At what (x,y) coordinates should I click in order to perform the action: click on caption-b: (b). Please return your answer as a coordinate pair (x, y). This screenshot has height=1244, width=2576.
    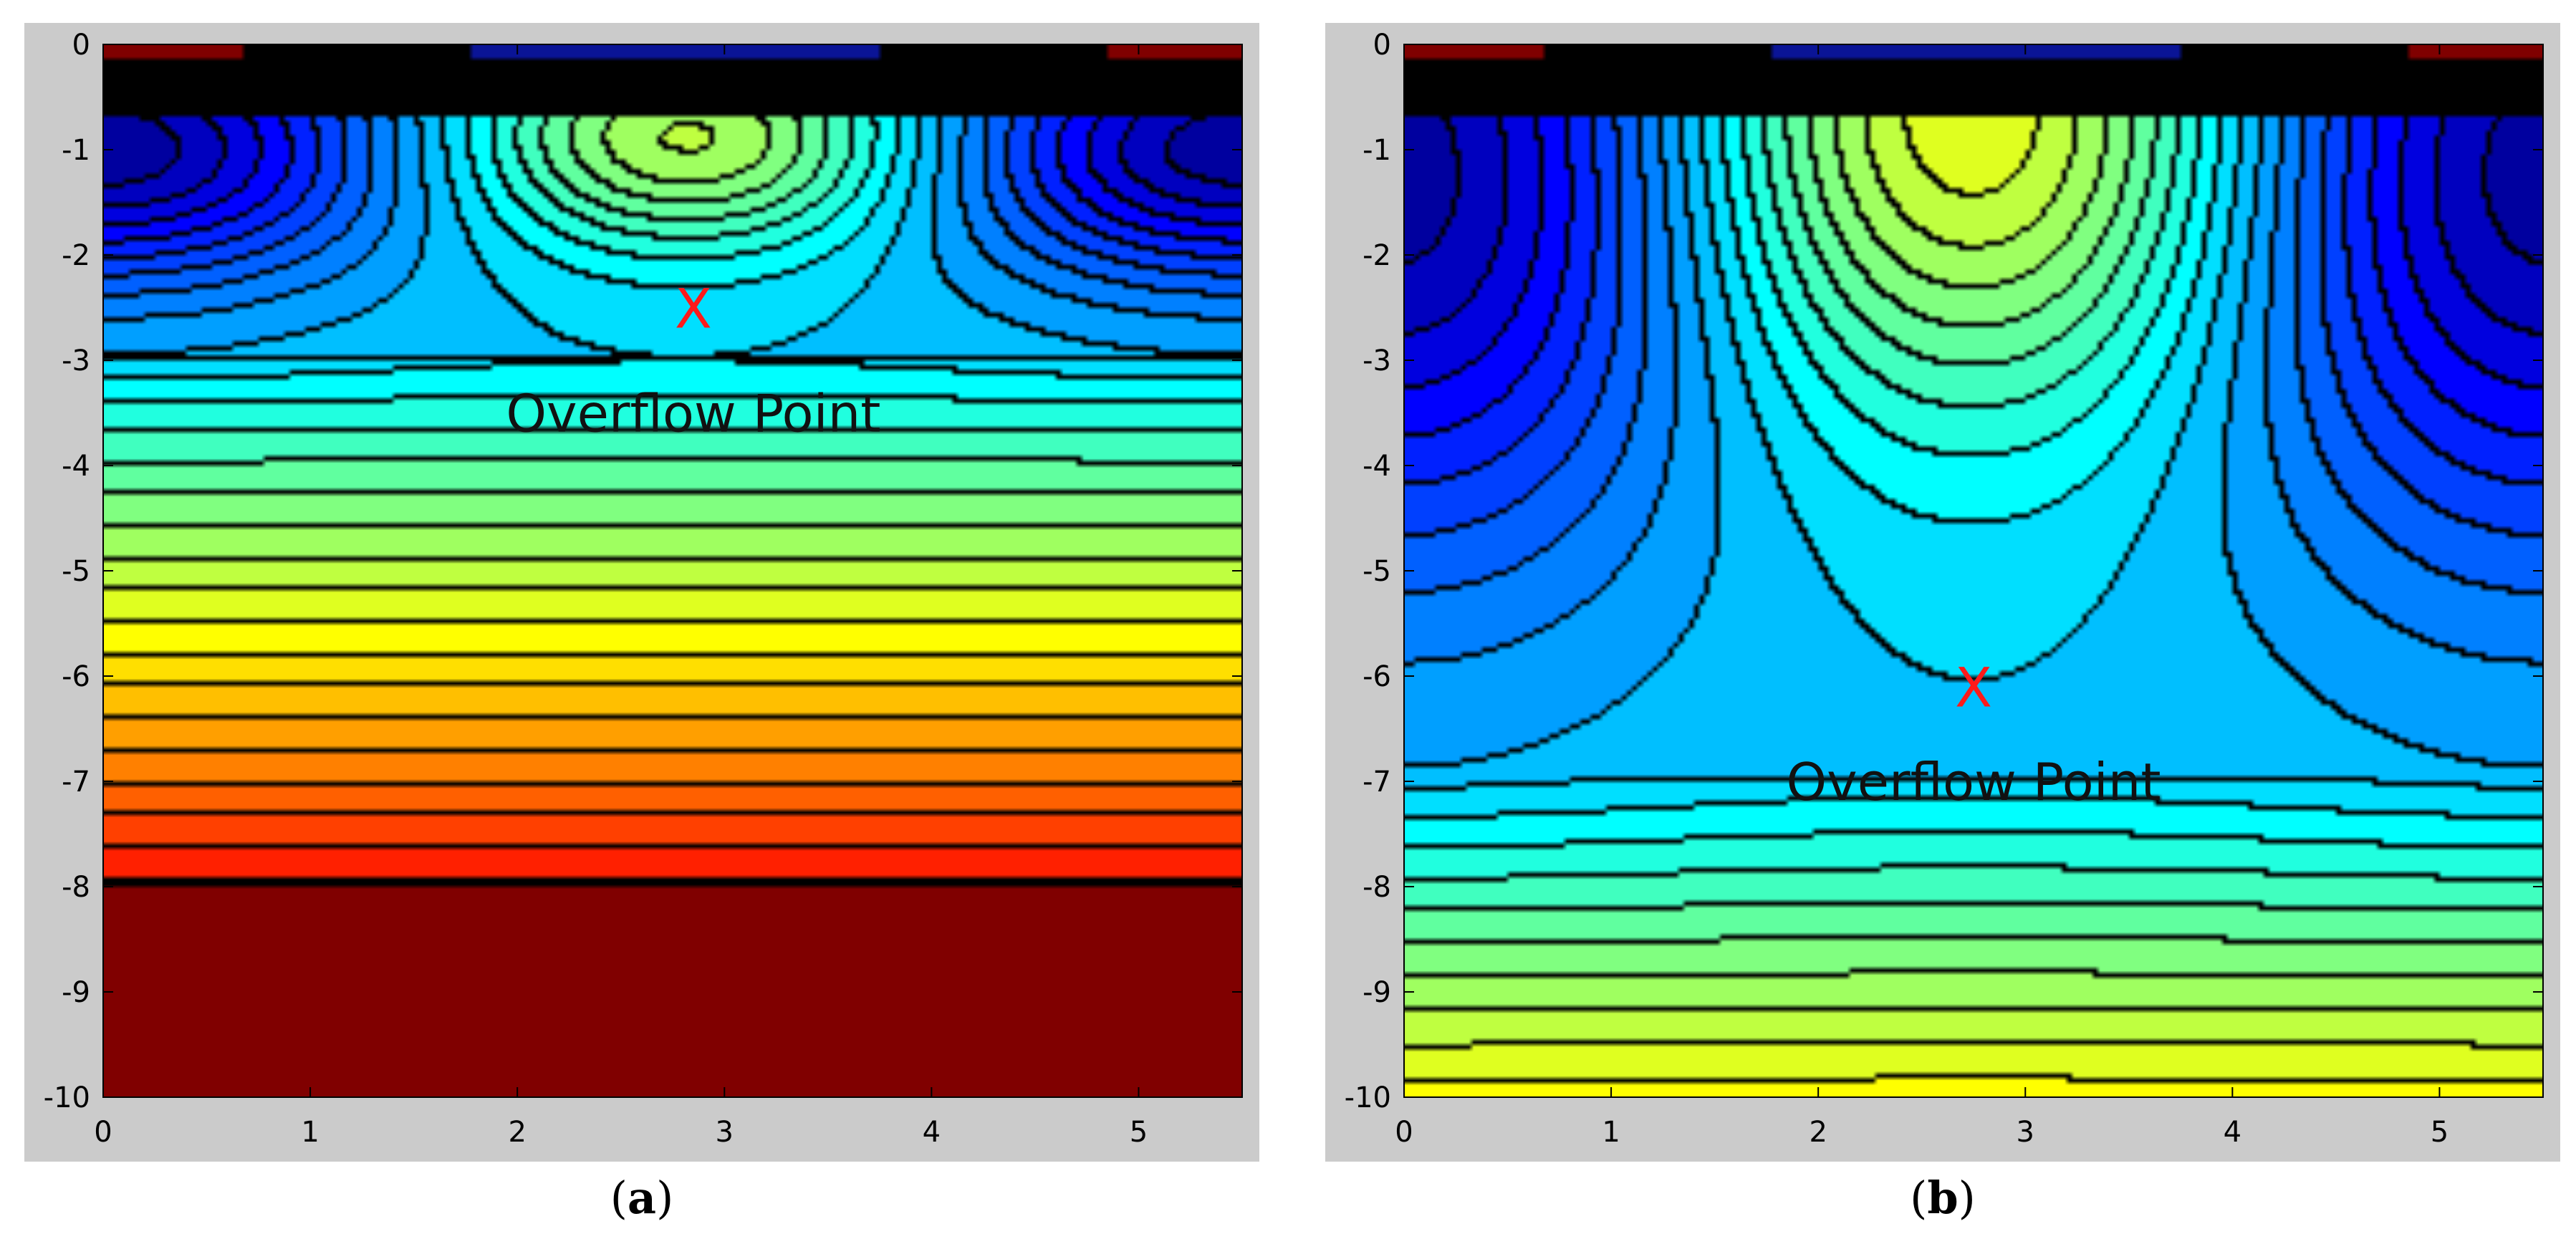
    Looking at the image, I should click on (1943, 1198).